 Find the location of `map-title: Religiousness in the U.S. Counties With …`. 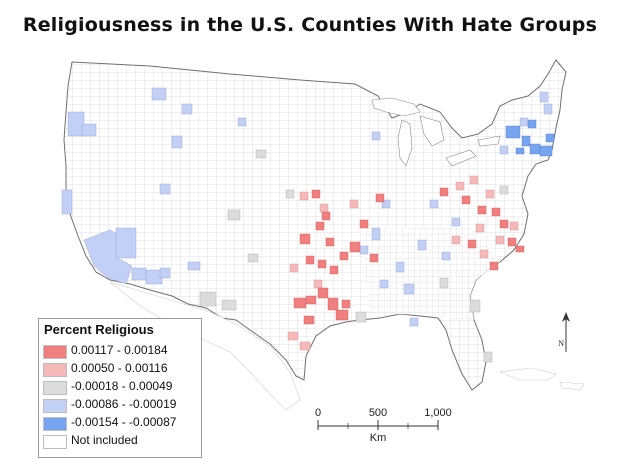

map-title: Religiousness in the U.S. Counties With … is located at coordinates (310, 25).